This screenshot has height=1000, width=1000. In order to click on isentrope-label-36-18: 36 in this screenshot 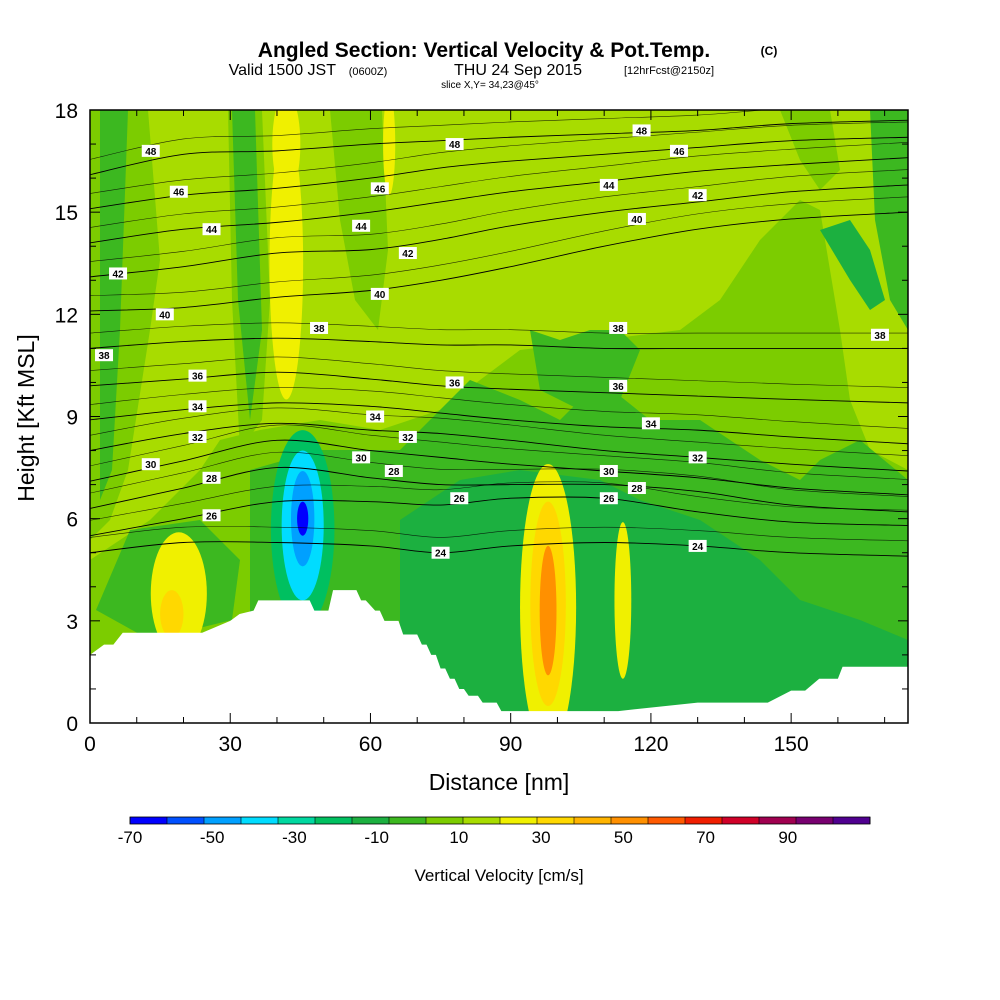, I will do `click(454, 382)`.